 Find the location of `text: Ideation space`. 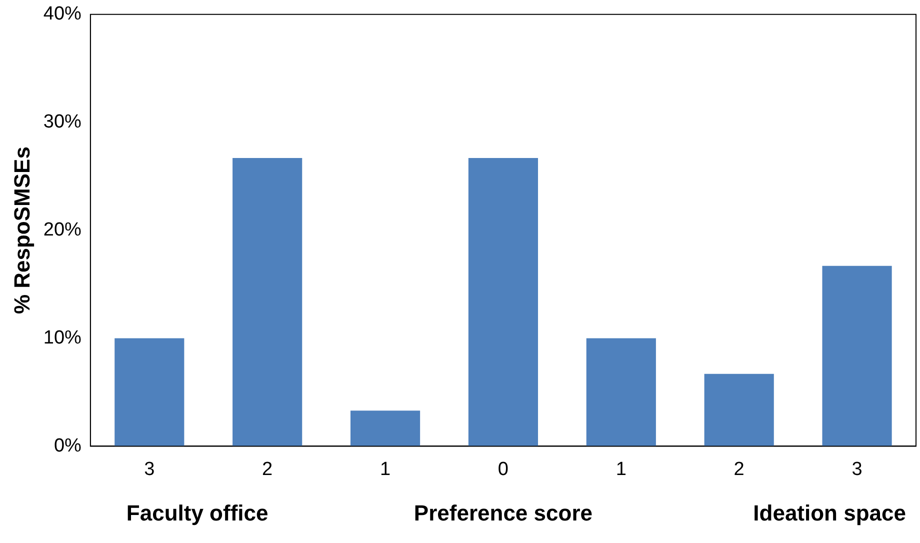

text: Ideation space is located at coordinates (829, 513).